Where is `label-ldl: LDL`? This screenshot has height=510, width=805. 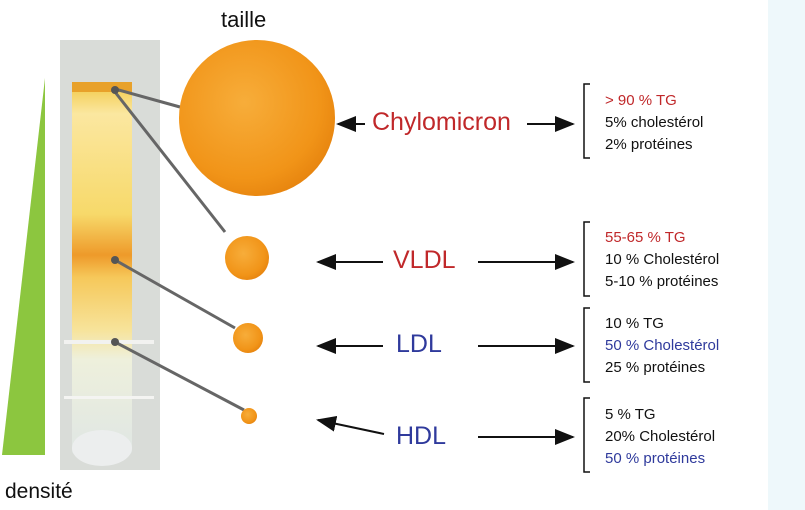
label-ldl: LDL is located at coordinates (419, 344).